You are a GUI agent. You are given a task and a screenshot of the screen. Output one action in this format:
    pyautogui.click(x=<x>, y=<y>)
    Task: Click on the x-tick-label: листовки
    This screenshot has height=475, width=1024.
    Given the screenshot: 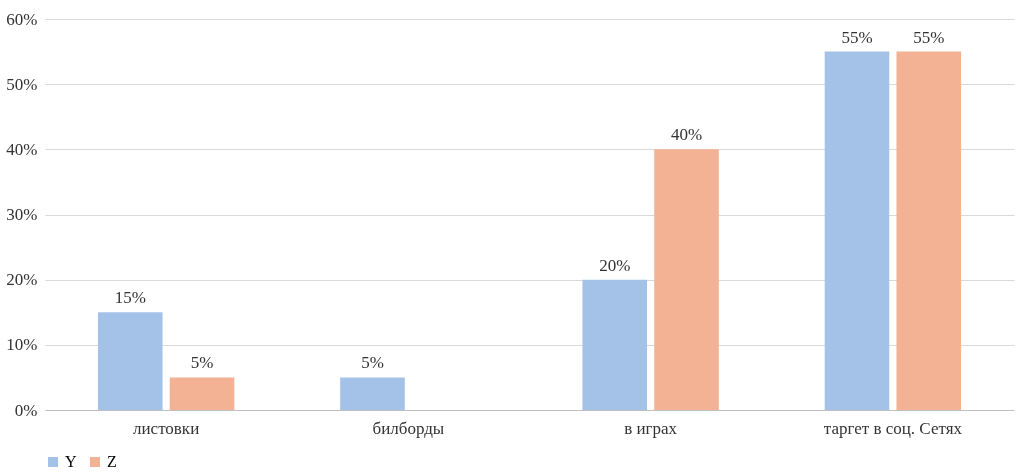 What is the action you would take?
    pyautogui.click(x=166, y=428)
    